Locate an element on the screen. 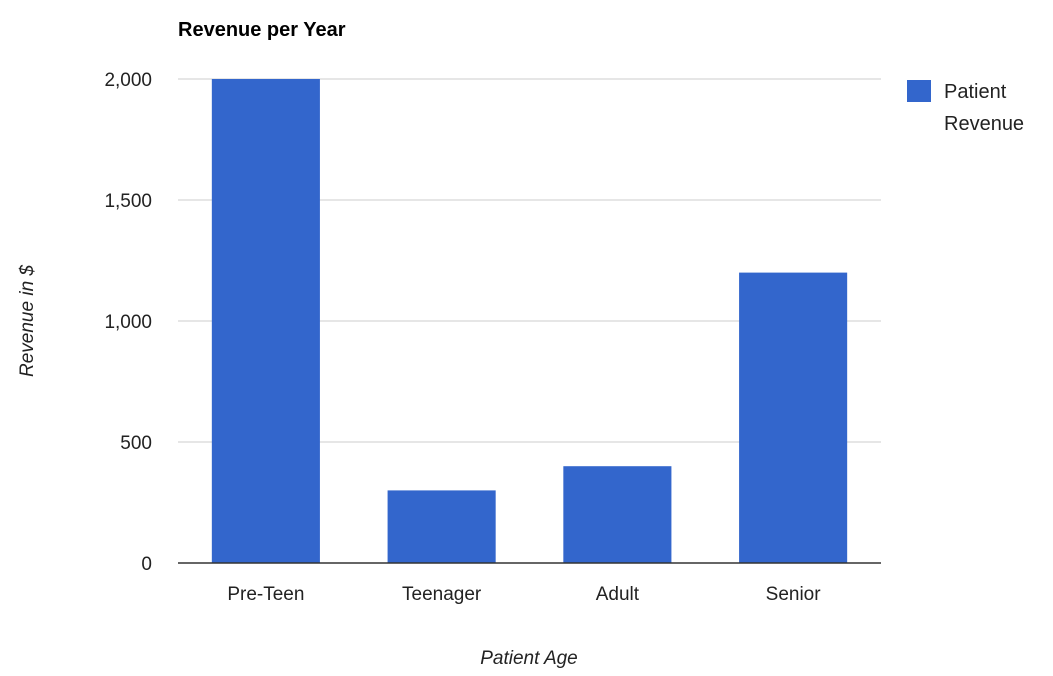 The image size is (1053, 676). bar-pre-teen is located at coordinates (265, 321).